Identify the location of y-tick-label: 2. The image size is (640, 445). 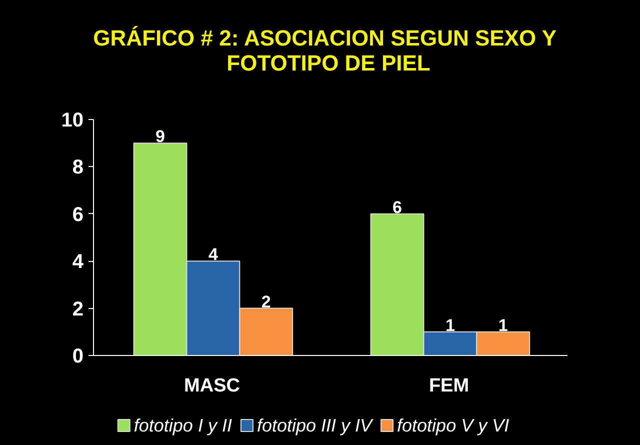
(78, 309).